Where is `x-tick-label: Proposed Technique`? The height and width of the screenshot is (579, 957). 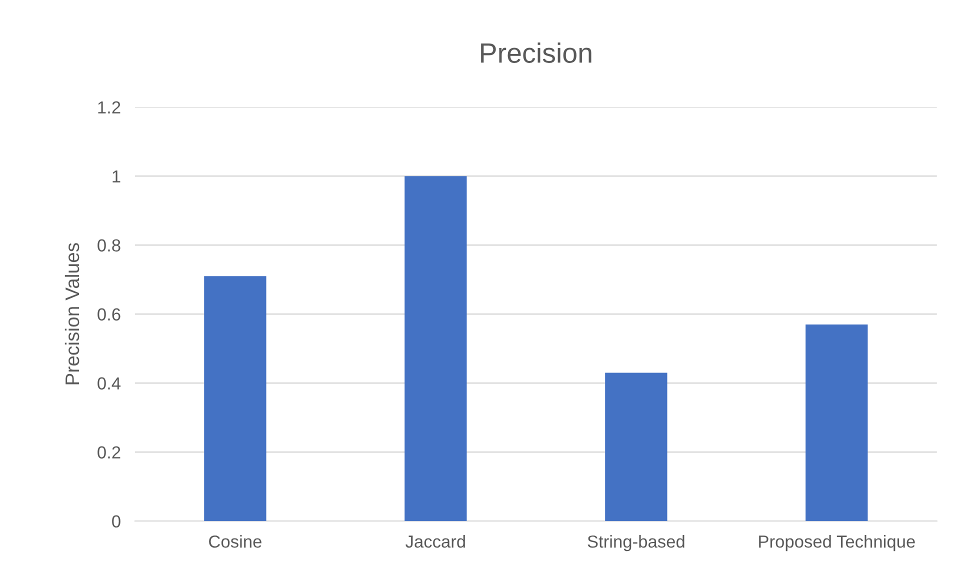
x-tick-label: Proposed Technique is located at coordinates (837, 543).